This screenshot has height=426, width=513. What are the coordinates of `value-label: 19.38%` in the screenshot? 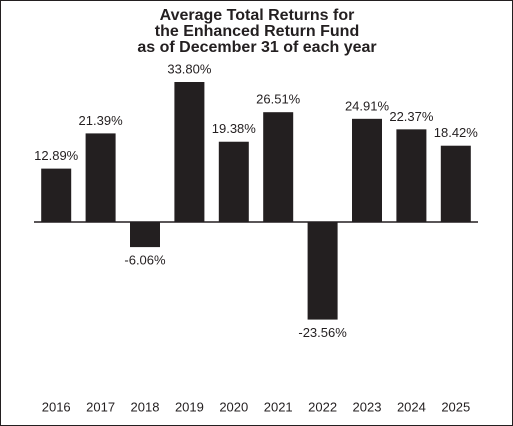 It's located at (234, 128).